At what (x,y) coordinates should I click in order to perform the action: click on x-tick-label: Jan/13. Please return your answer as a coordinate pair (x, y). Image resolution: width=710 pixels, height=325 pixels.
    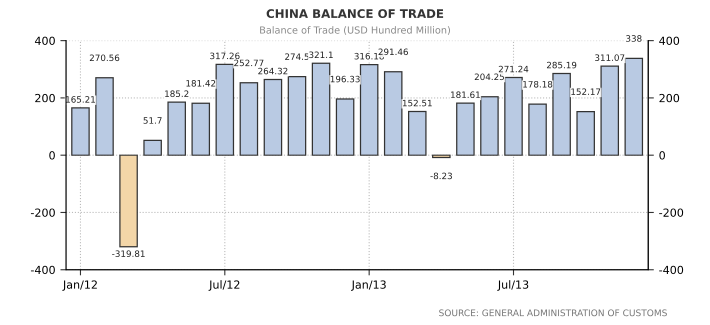
    Looking at the image, I should click on (368, 285).